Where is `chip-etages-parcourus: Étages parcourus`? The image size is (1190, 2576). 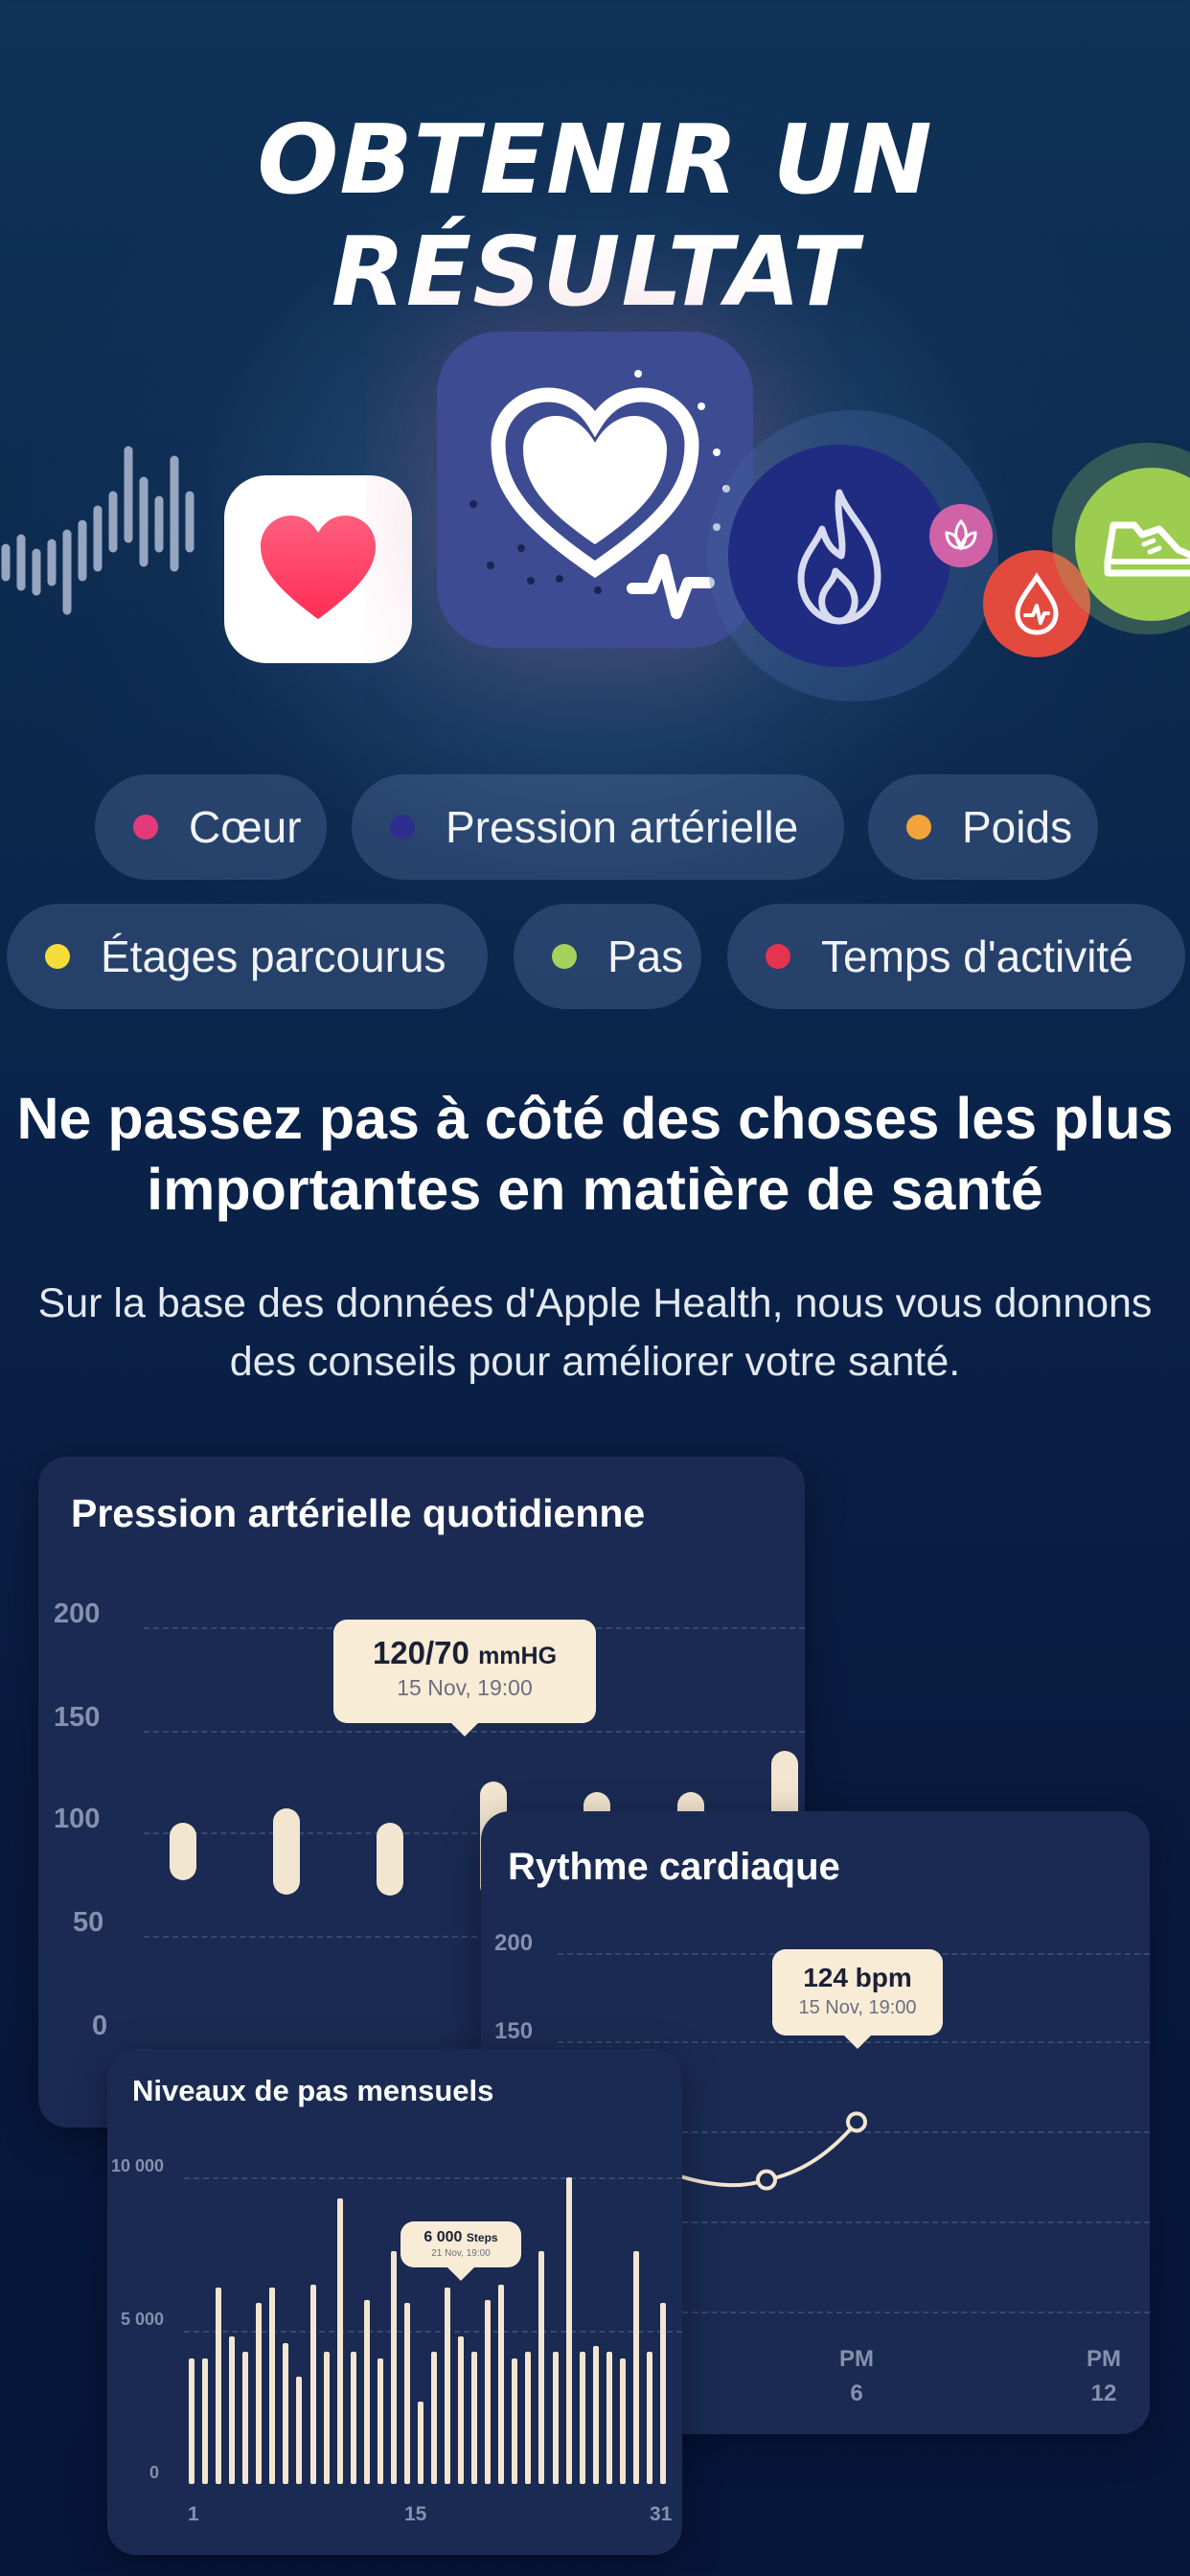 chip-etages-parcourus: Étages parcourus is located at coordinates (248, 956).